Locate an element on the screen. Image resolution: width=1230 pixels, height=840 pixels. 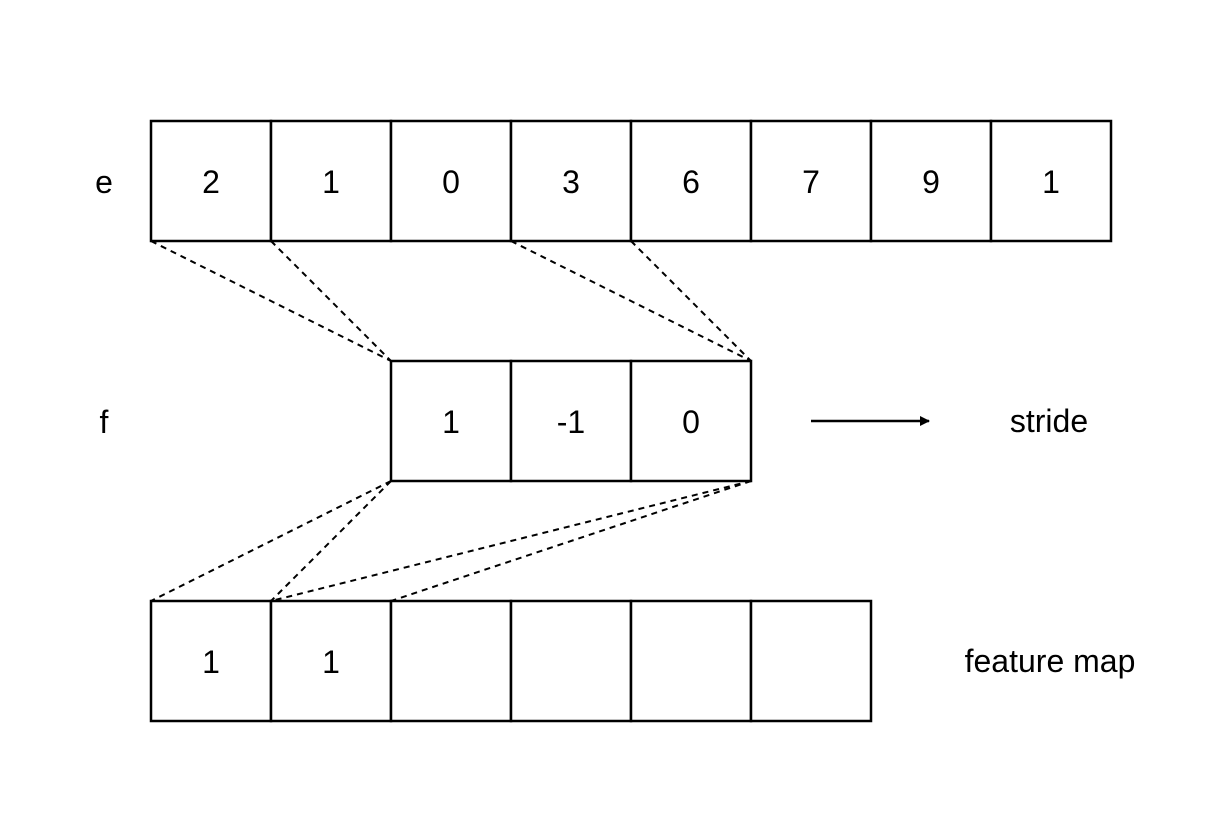
input-cell-value: 2 is located at coordinates (211, 182).